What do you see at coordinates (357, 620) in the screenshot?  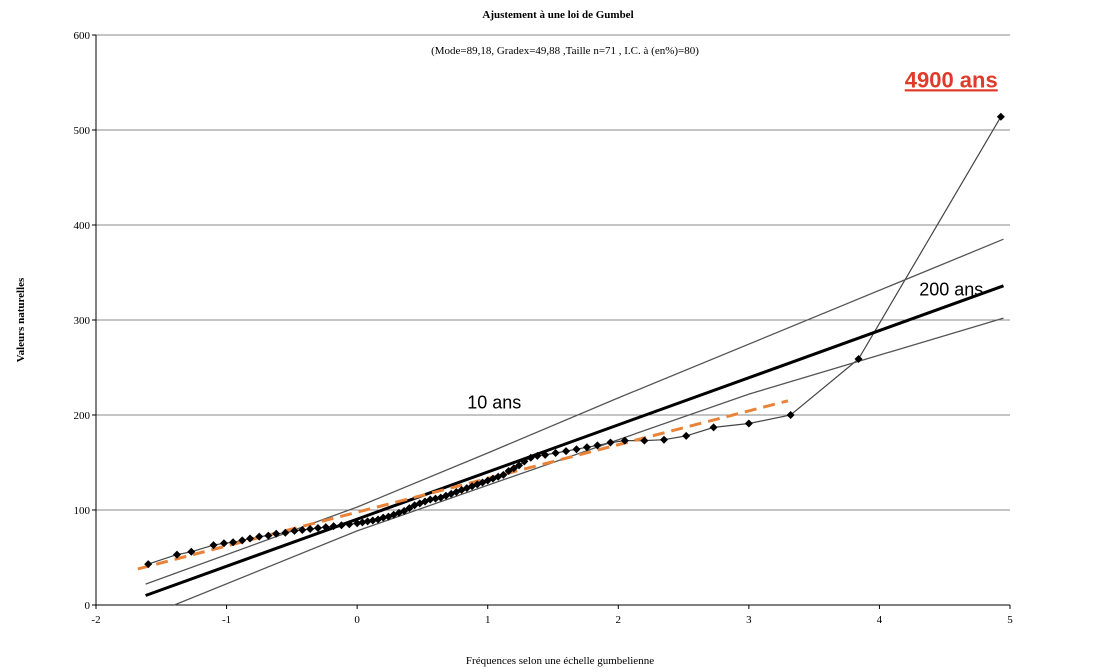 I see `x-tick-label: 0` at bounding box center [357, 620].